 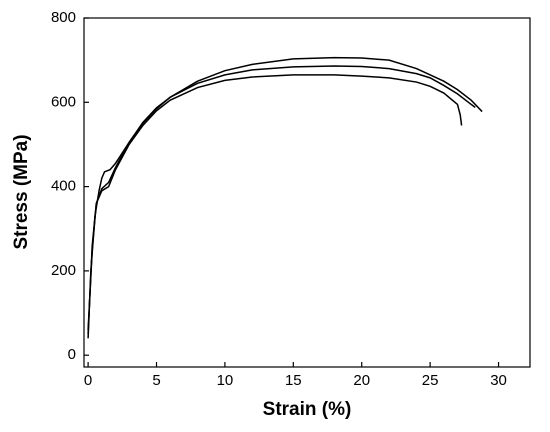 I want to click on y-axis-title: Stress (MPa), so click(x=21, y=191).